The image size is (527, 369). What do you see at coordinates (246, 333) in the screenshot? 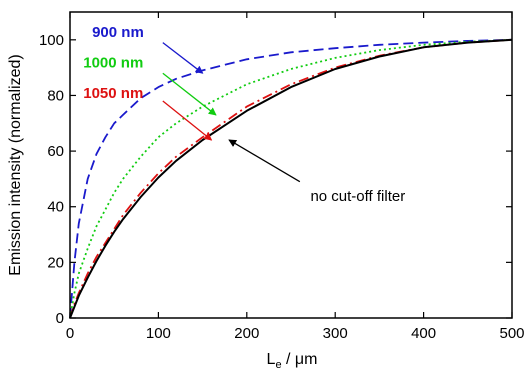
I see `x-tick-label: 200` at bounding box center [246, 333].